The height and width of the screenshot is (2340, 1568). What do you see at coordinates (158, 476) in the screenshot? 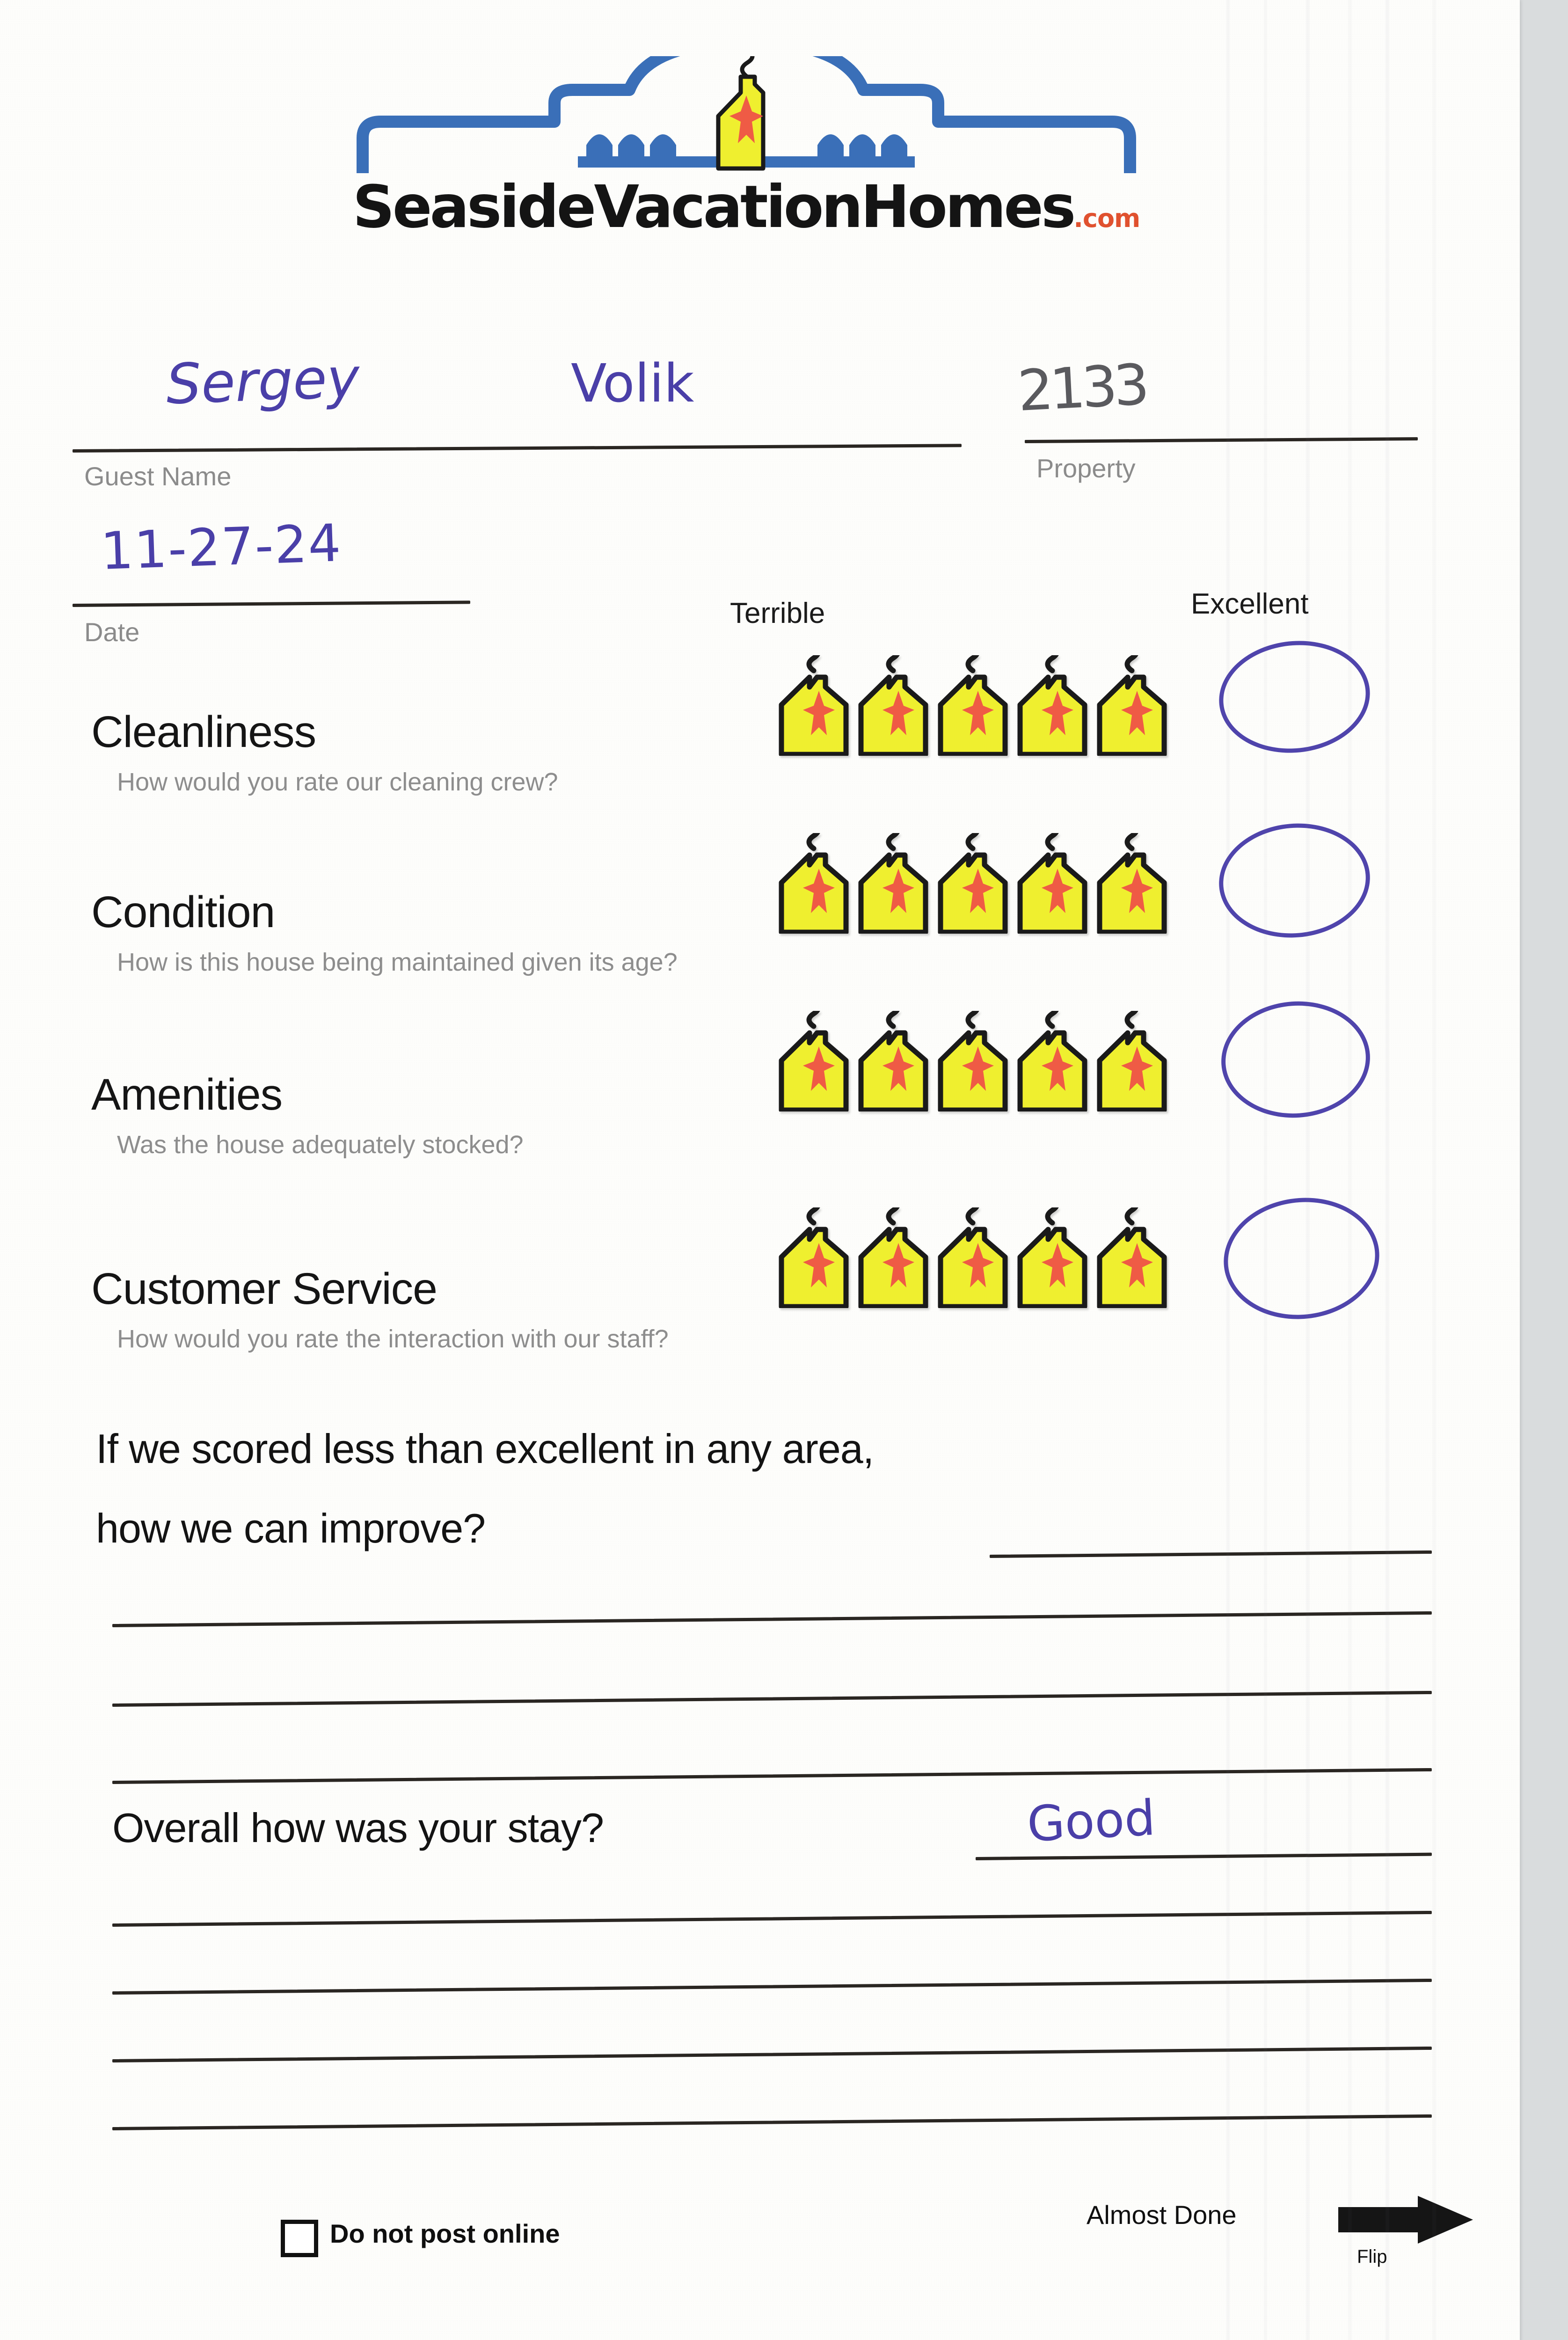
I see `guest-name-label: Guest Name` at bounding box center [158, 476].